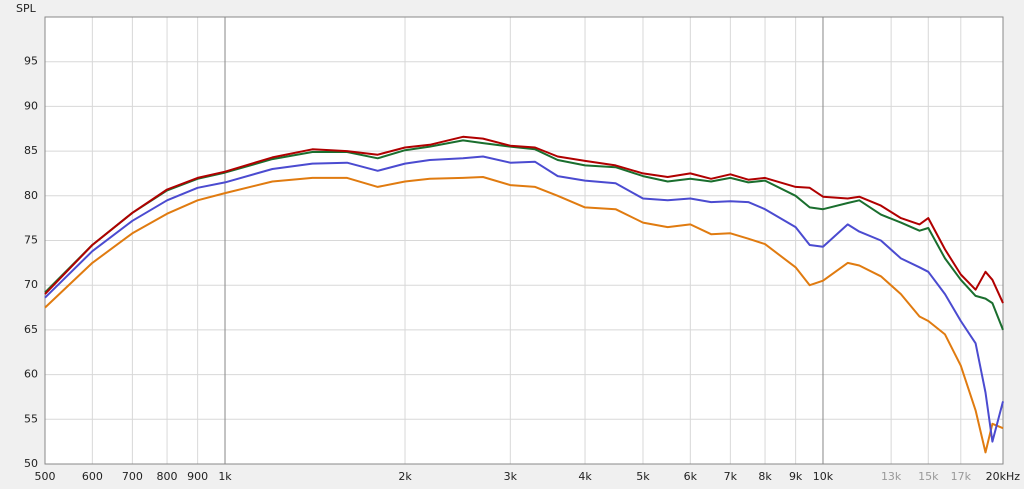 The width and height of the screenshot is (1024, 489). I want to click on x-tick-label: 10k, so click(823, 476).